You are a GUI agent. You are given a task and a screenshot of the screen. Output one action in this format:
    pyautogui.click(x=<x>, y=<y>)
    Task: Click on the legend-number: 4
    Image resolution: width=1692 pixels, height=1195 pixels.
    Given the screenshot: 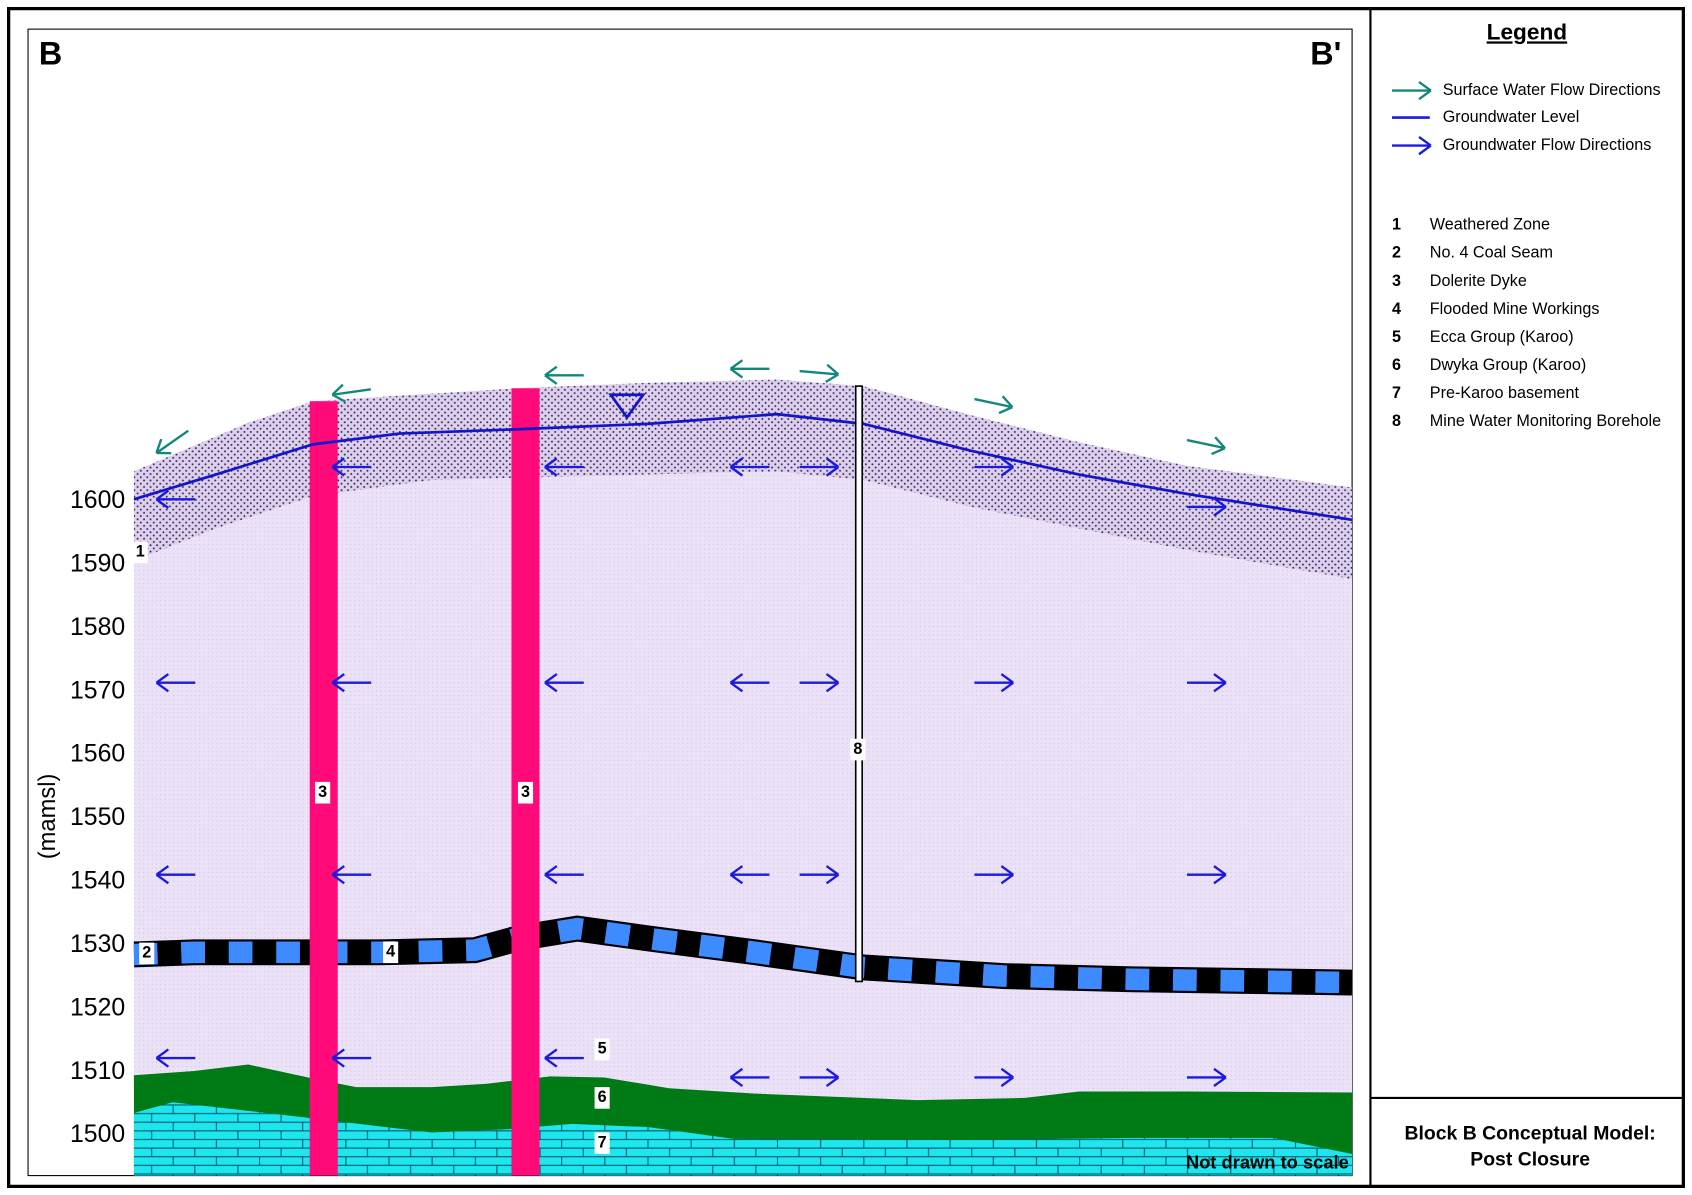 What is the action you would take?
    pyautogui.click(x=1396, y=309)
    